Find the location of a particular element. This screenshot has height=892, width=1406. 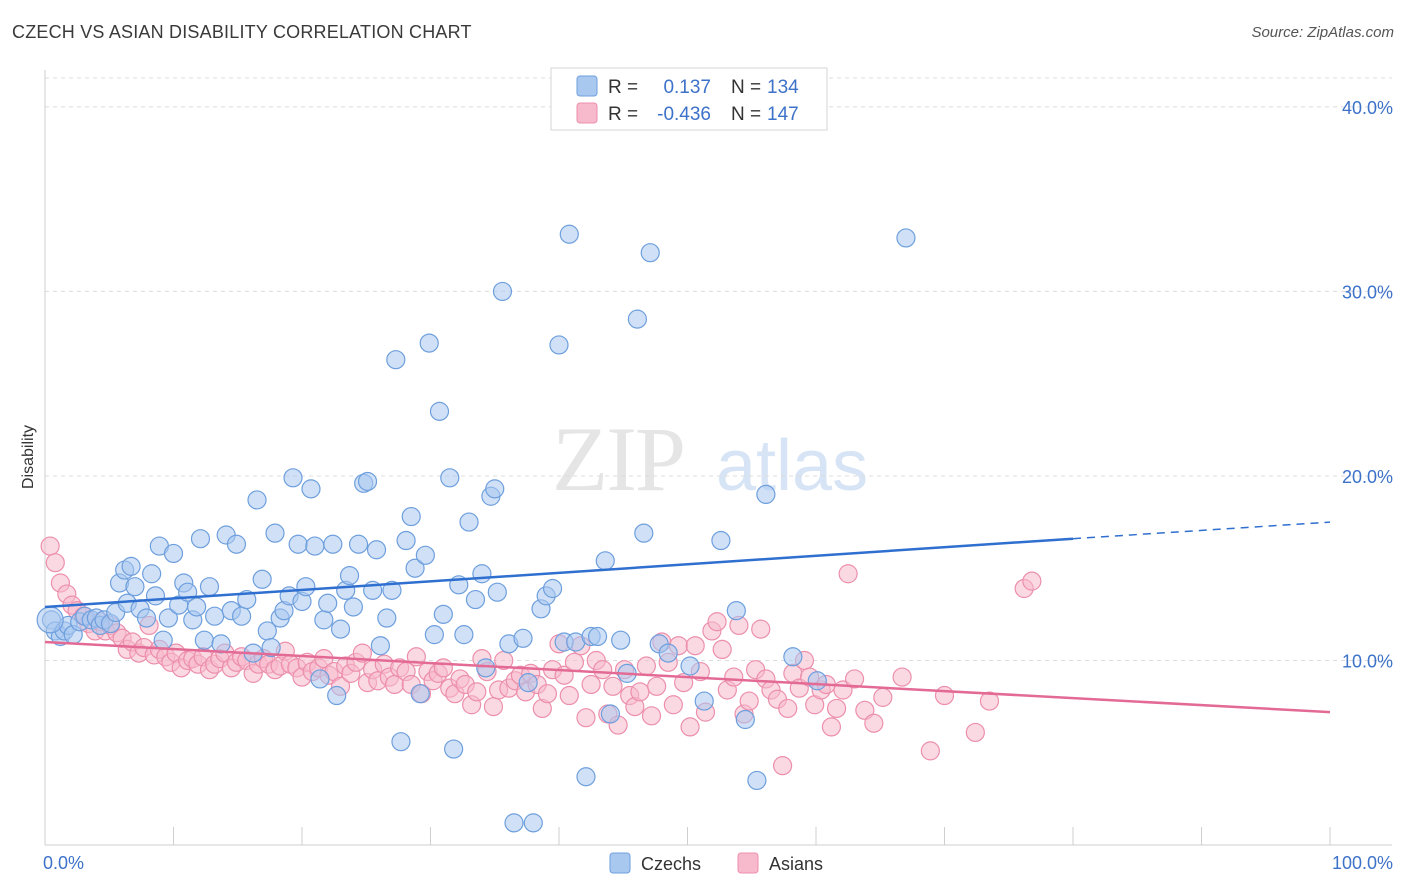

asians-trend-line is located at coordinates (687, 677).